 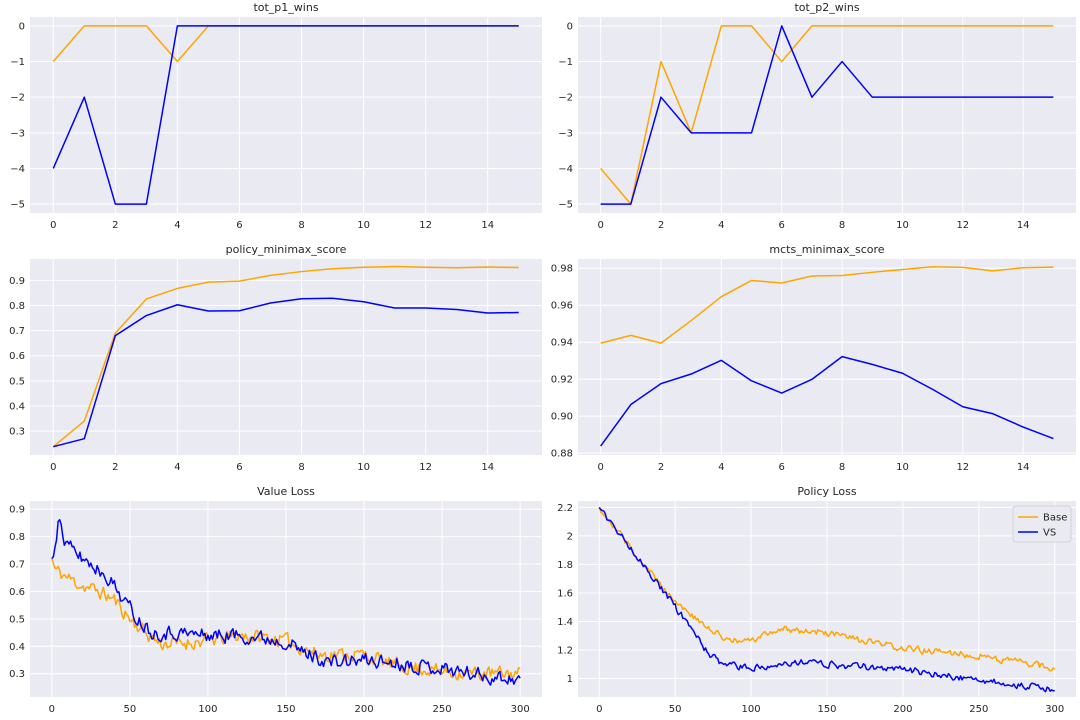 What do you see at coordinates (285, 7) in the screenshot?
I see `subplot-title: tot_p1_wins` at bounding box center [285, 7].